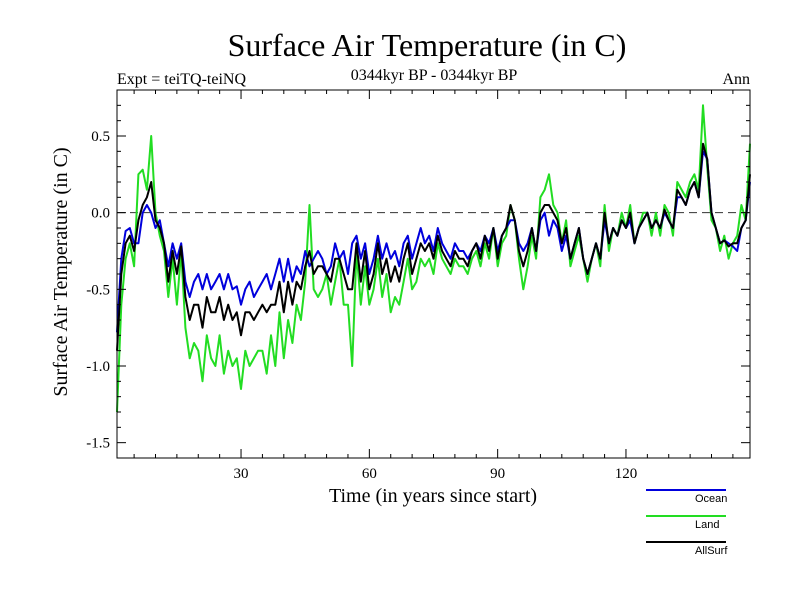  Describe the element at coordinates (100, 214) in the screenshot. I see `y-tick-label: 0.0` at that location.